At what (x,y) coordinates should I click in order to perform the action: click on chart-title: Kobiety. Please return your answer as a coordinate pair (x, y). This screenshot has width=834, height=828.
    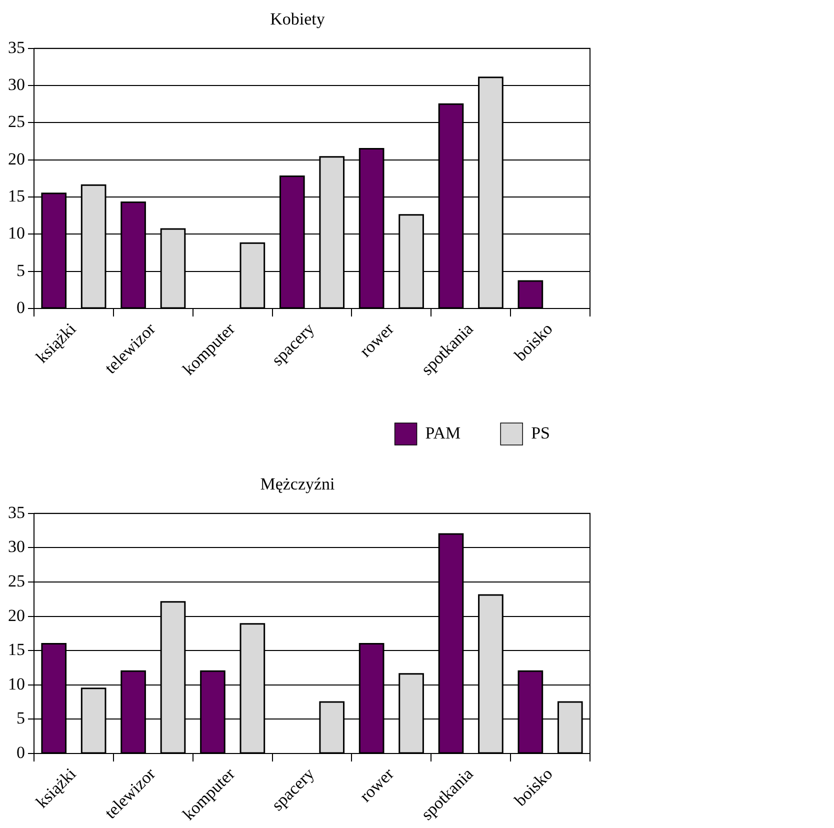
    Looking at the image, I should click on (298, 19).